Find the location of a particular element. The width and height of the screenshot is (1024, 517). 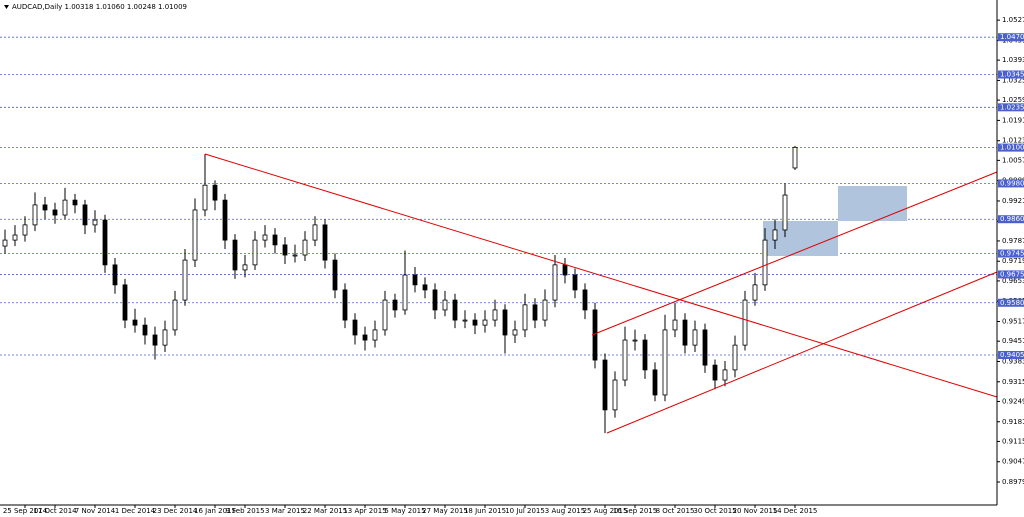

x-tick-label: 5 May 2015 is located at coordinates (404, 511).